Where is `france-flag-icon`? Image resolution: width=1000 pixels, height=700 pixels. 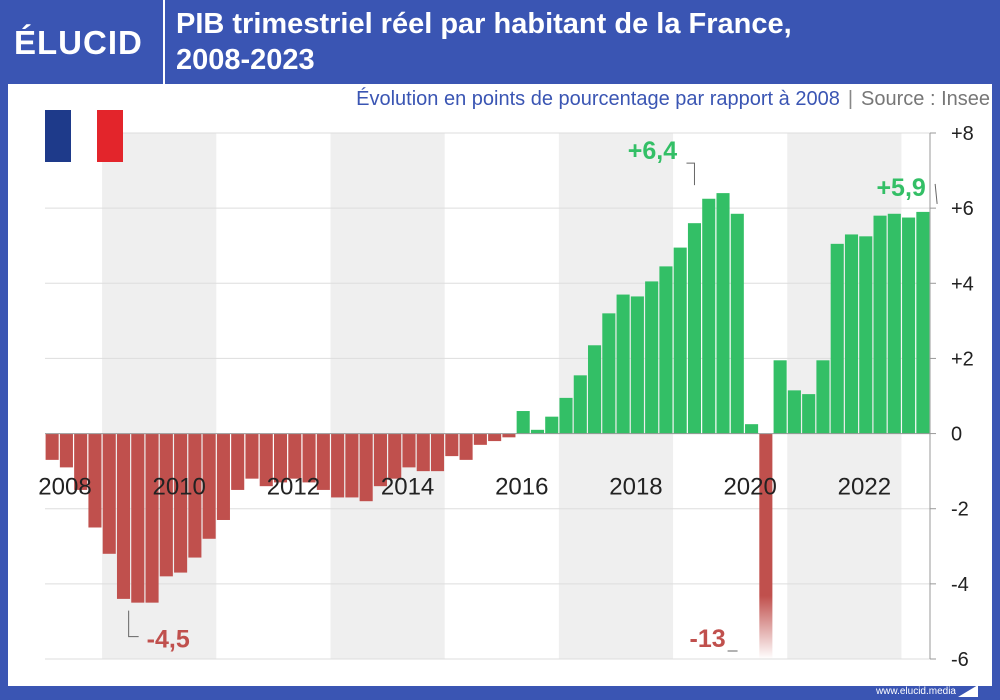 france-flag-icon is located at coordinates (84, 136).